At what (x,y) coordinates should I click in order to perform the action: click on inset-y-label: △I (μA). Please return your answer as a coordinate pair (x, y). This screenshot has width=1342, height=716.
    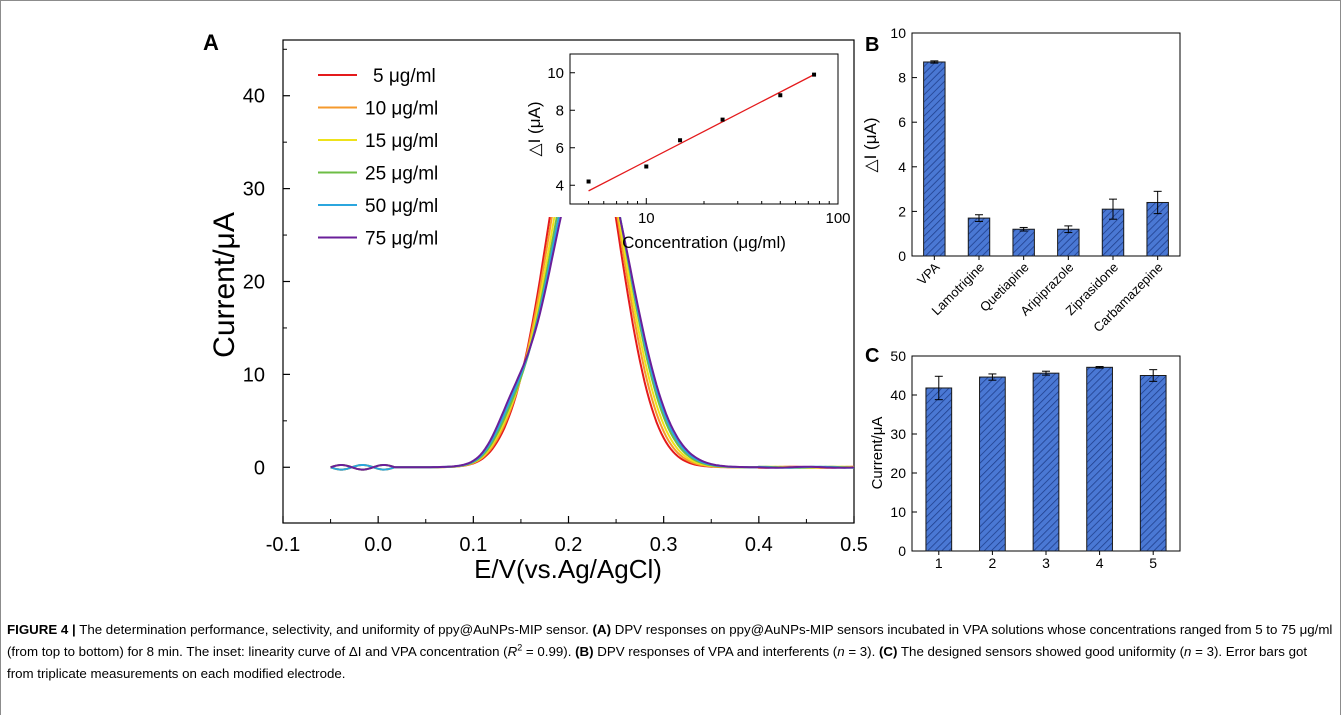
    Looking at the image, I should click on (534, 129).